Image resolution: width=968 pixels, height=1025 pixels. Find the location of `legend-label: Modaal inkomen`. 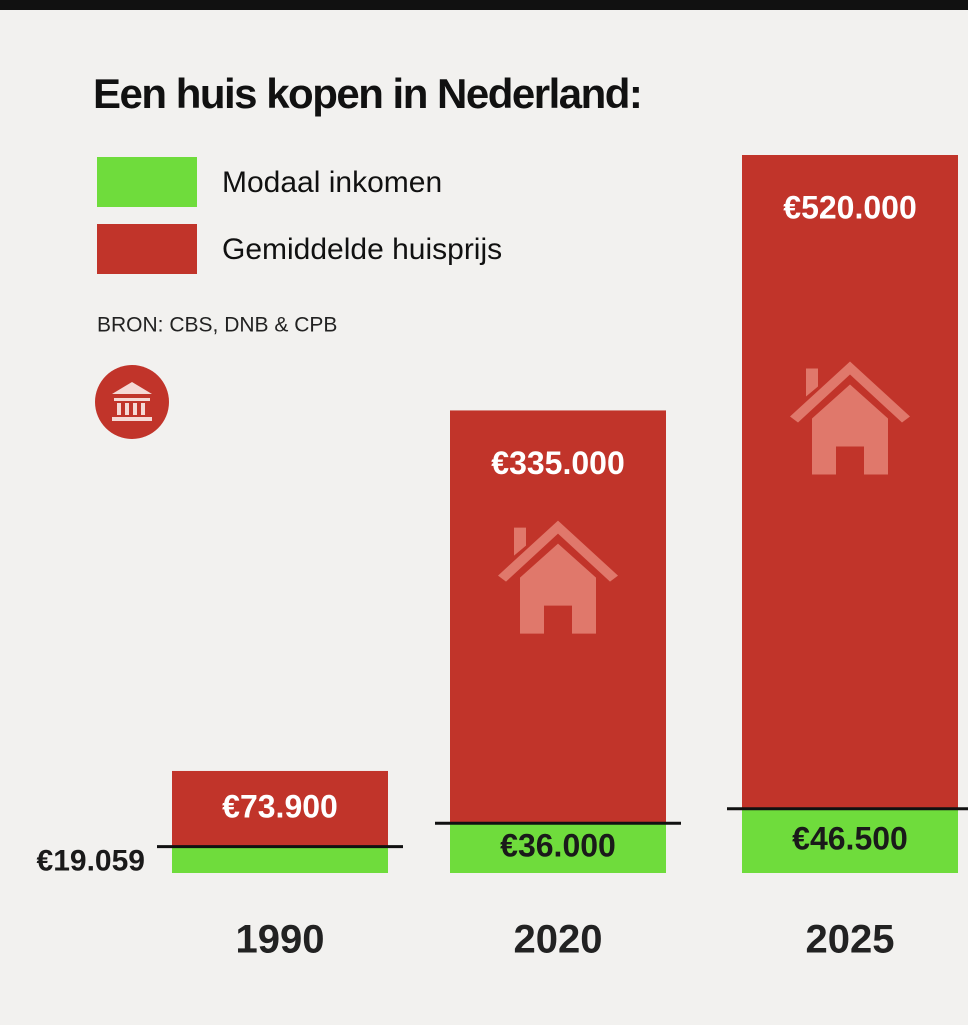

legend-label: Modaal inkomen is located at coordinates (332, 182).